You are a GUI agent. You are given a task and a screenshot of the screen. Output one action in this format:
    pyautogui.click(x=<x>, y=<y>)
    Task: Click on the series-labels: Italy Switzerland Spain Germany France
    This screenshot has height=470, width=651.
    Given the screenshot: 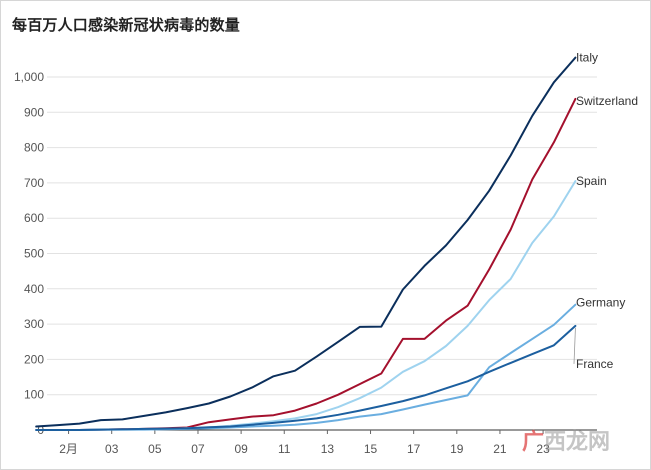 What is the action you would take?
    pyautogui.click(x=605, y=211)
    